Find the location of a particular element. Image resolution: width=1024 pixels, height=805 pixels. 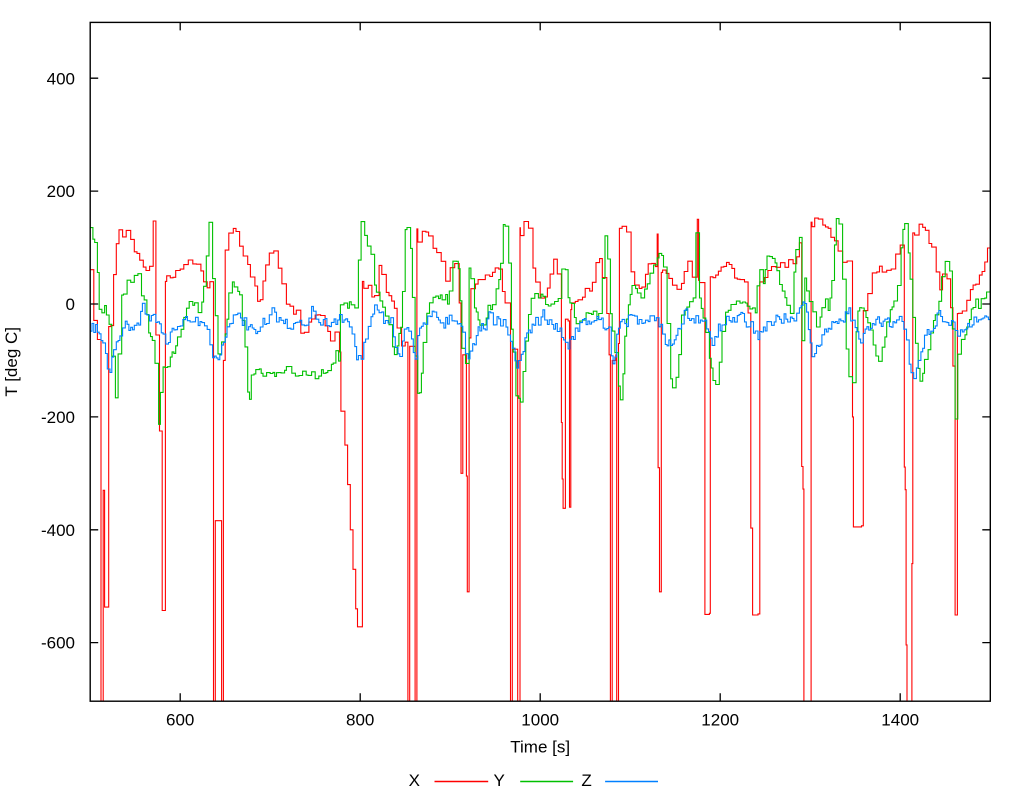

svg-text: Z is located at coordinates (586, 780).